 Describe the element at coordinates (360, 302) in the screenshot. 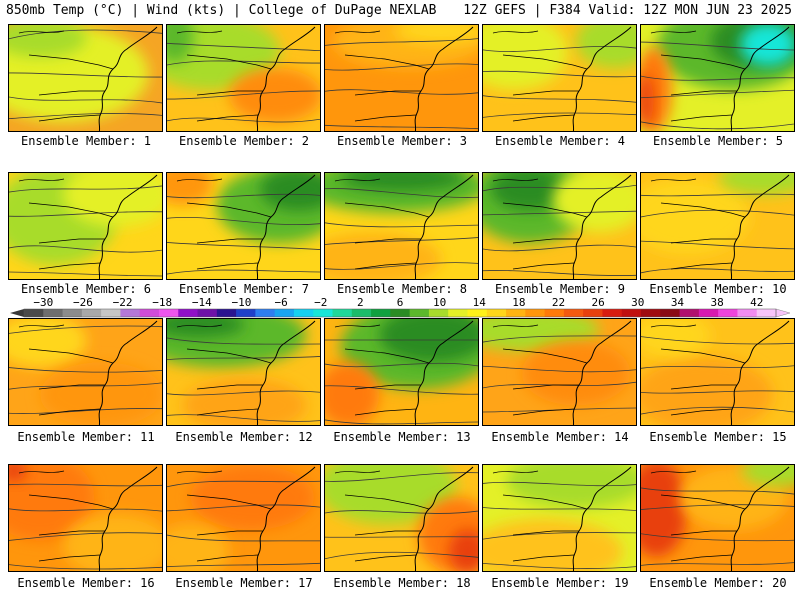

I see `colorbar-tick-label: 2` at that location.